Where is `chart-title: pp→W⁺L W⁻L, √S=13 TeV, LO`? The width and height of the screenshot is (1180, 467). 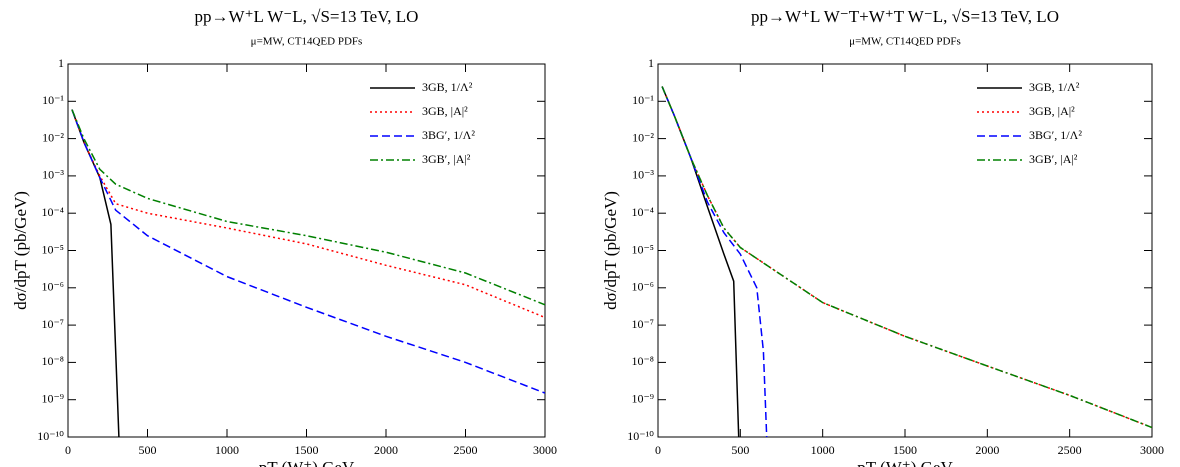 chart-title: pp→W⁺L W⁻L, √S=13 TeV, LO is located at coordinates (307, 16).